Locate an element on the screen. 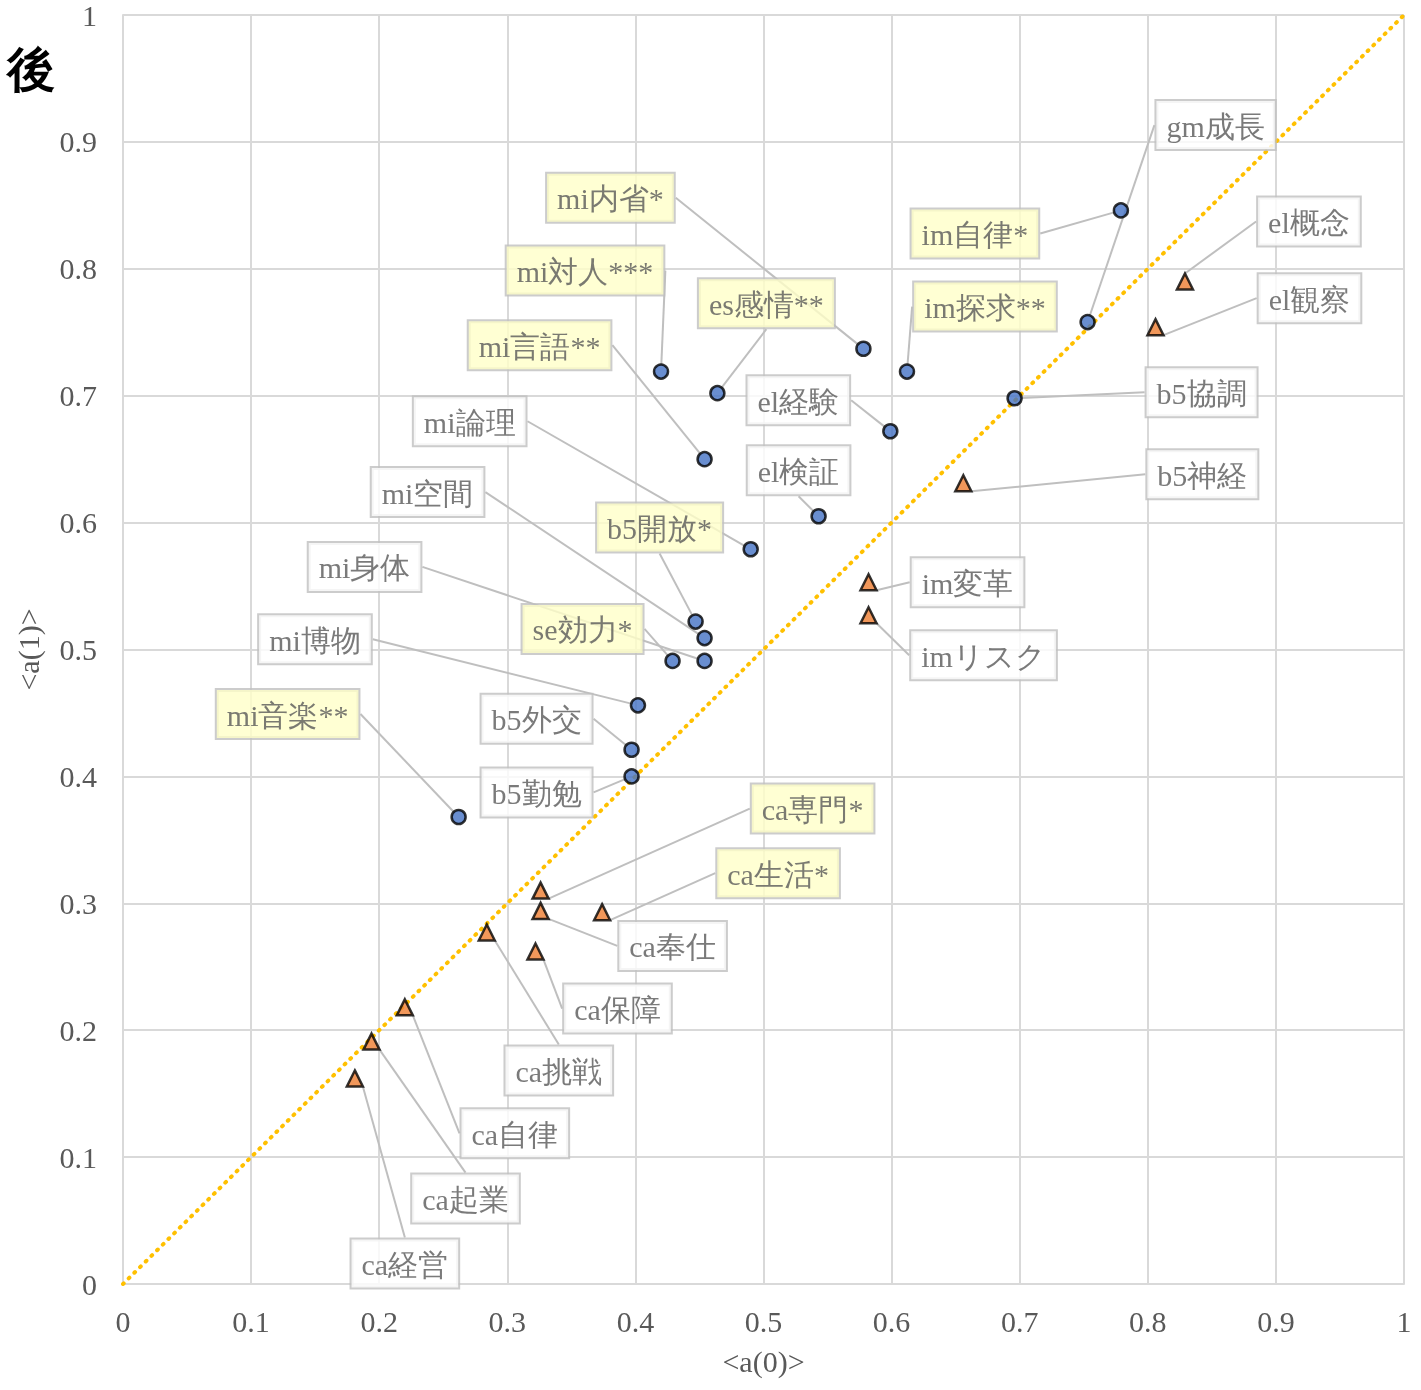  y-tick-label: 0 is located at coordinates (89, 1284).